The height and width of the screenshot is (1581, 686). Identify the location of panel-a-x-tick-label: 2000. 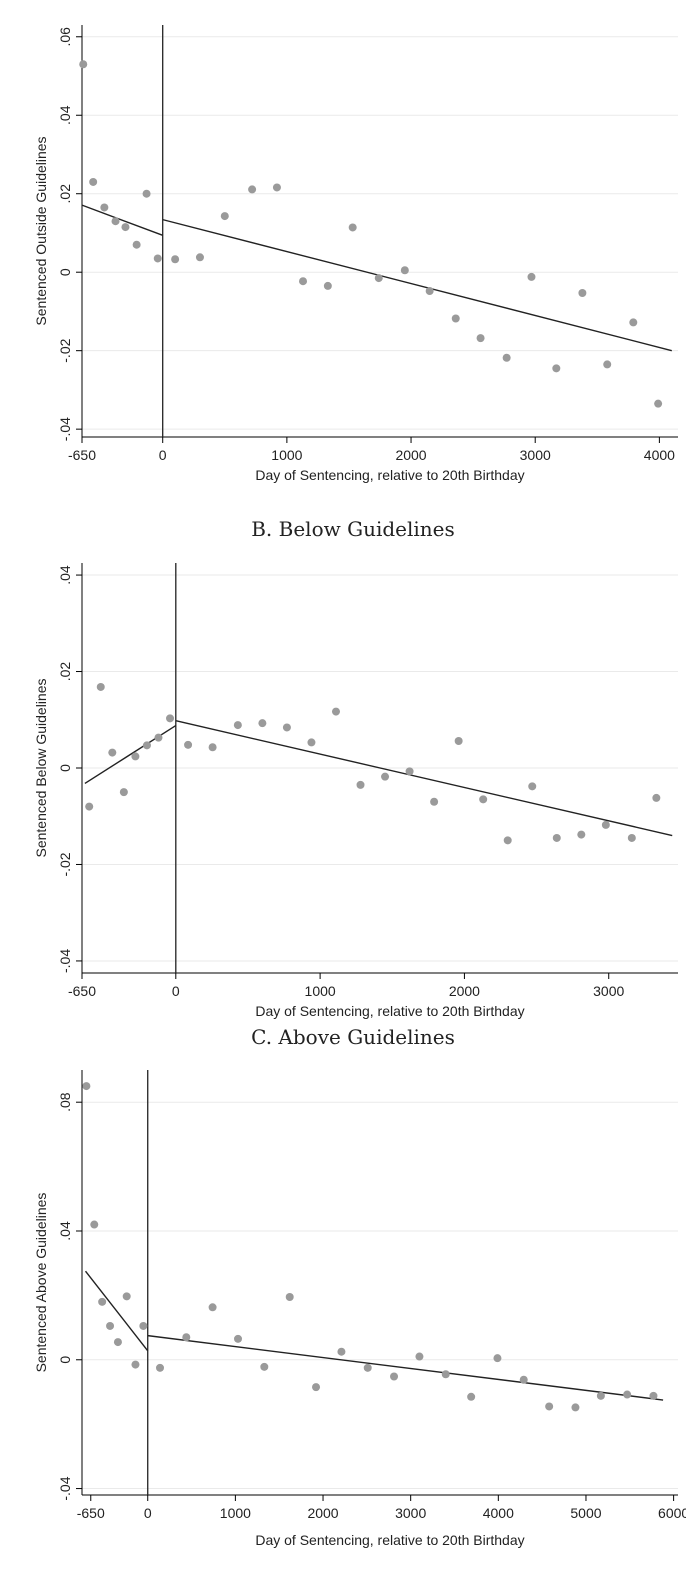
(410, 455).